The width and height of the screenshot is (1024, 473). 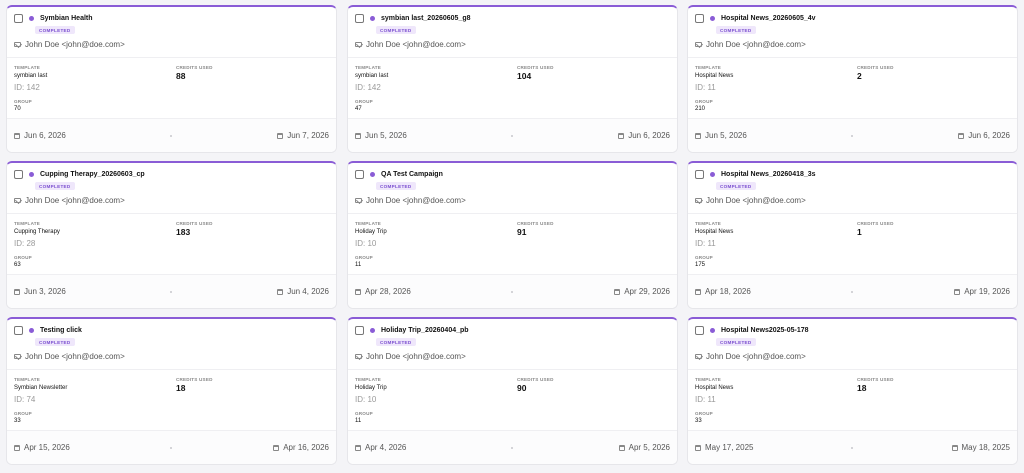 I want to click on group-value: 63, so click(x=17, y=265).